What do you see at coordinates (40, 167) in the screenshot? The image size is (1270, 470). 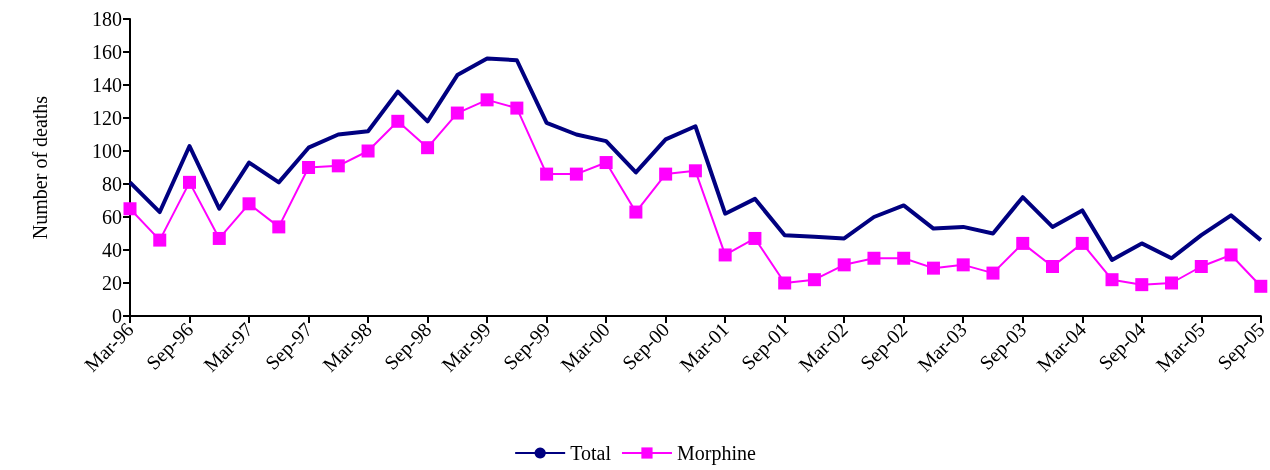 I see `y-axis-title: Number of deaths` at bounding box center [40, 167].